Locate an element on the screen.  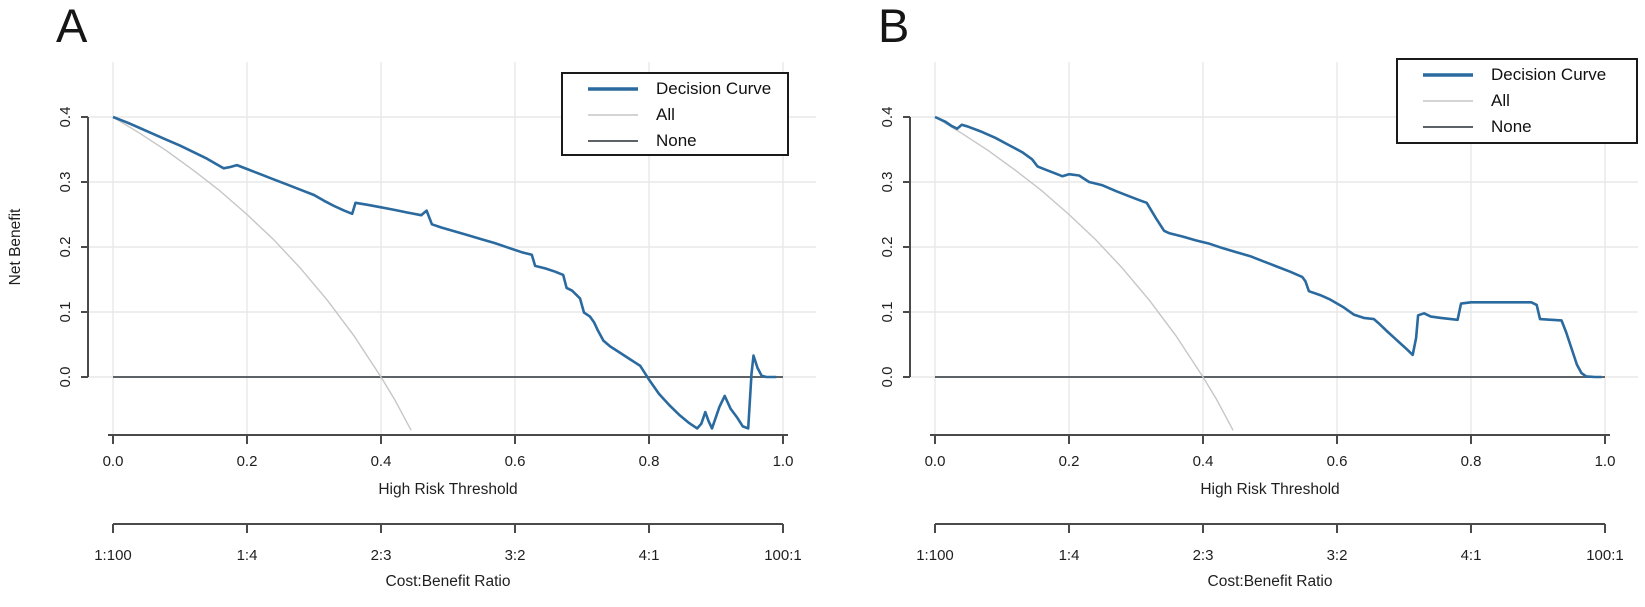
panel-label-a: A is located at coordinates (72, 26).